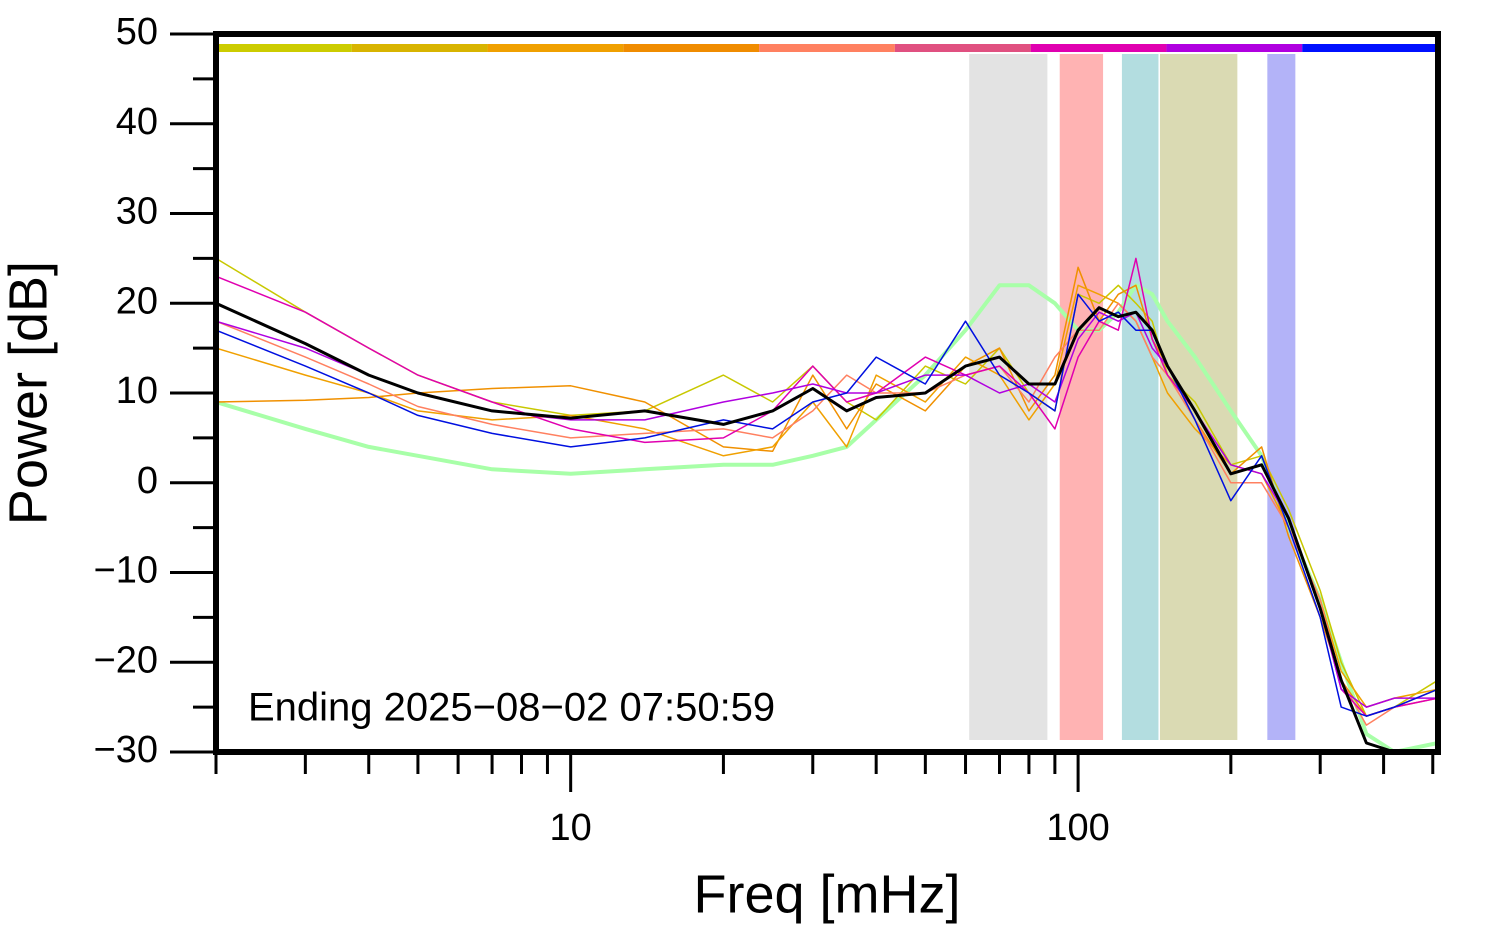 The height and width of the screenshot is (952, 1494). What do you see at coordinates (137, 122) in the screenshot?
I see `y-tick-label: 40` at bounding box center [137, 122].